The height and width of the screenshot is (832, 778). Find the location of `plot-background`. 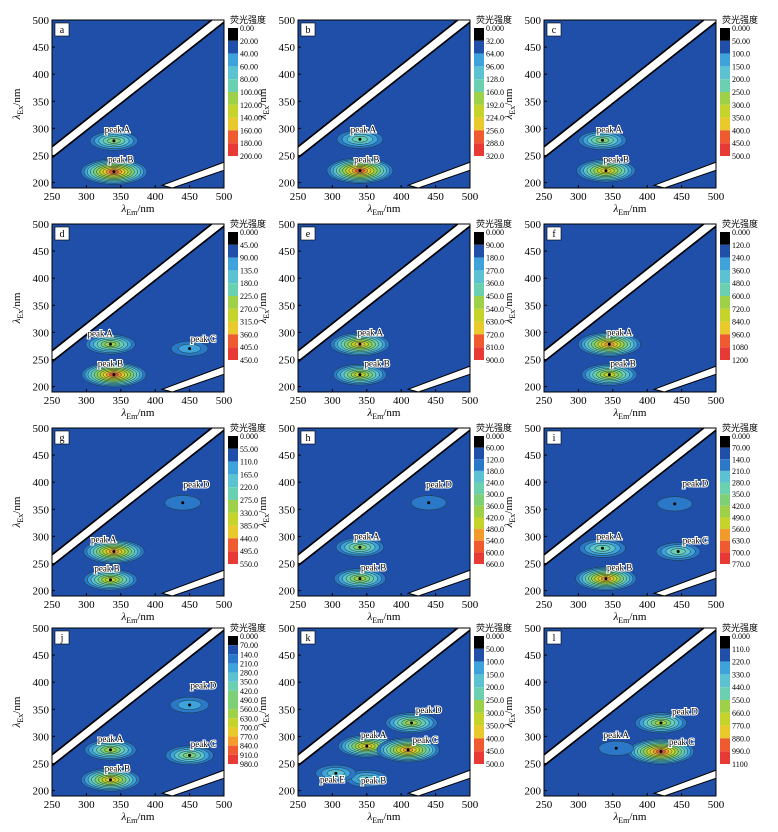

plot-background is located at coordinates (630, 308).